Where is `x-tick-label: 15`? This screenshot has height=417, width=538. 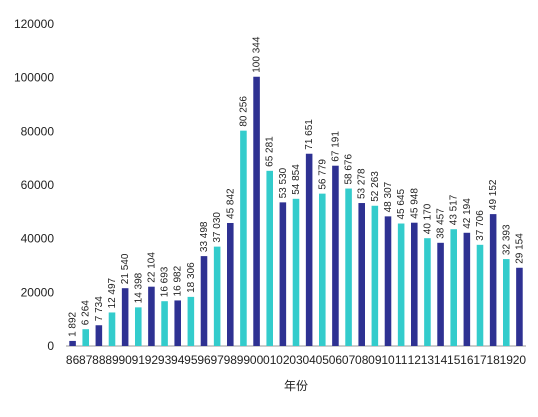 x-tick-label: 15 is located at coordinates (454, 360).